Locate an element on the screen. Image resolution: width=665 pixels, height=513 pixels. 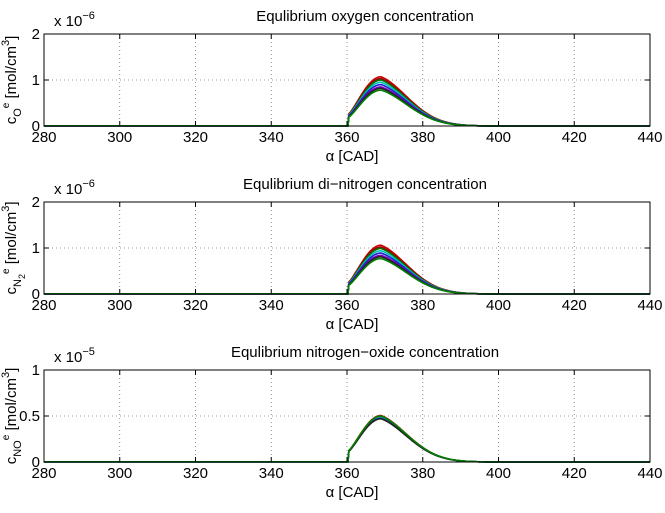
y-axis-label: cN2e [mol/cm3] is located at coordinates (13, 248).